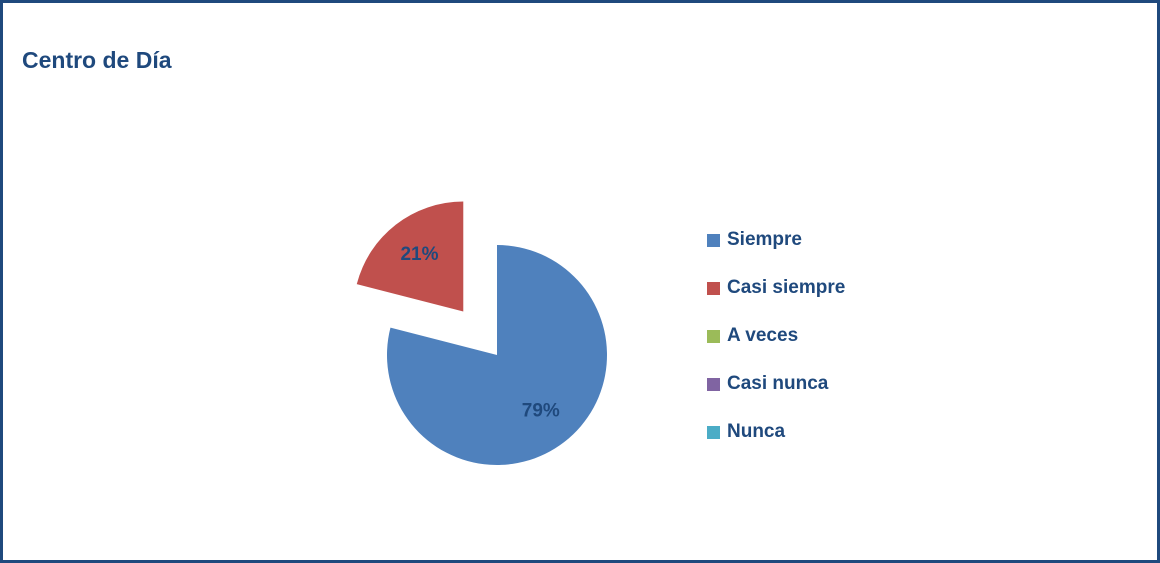 This screenshot has width=1160, height=563. I want to click on legend-label: Siempre, so click(764, 239).